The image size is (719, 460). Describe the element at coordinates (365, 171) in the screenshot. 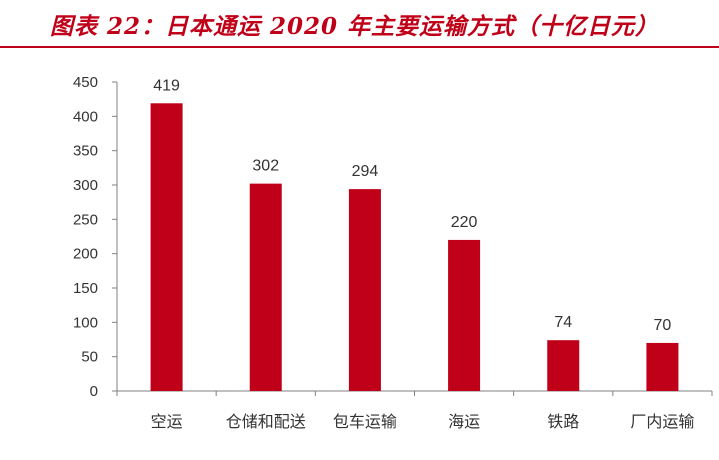

I see `bar-value-label: 294` at that location.